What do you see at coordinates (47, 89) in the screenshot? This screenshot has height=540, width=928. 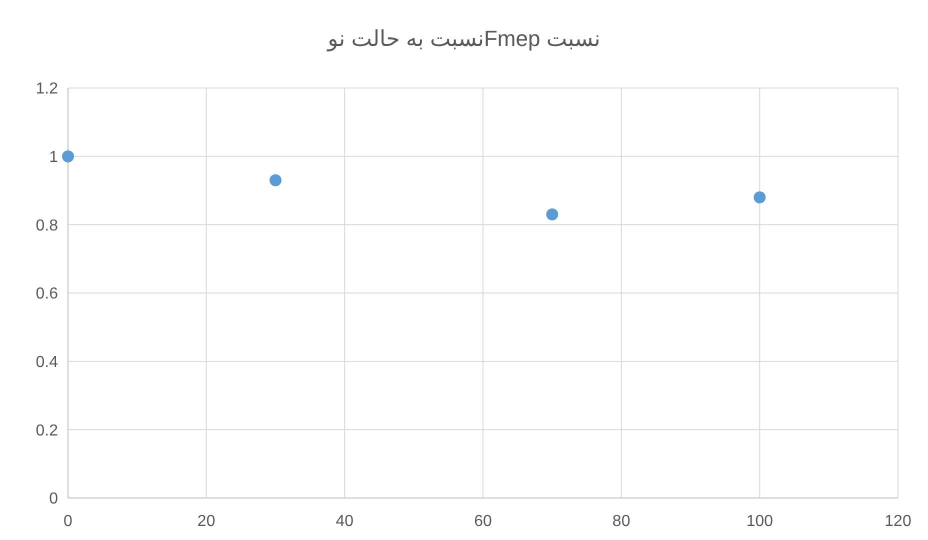 I see `y-tick-label: 1.2` at bounding box center [47, 89].